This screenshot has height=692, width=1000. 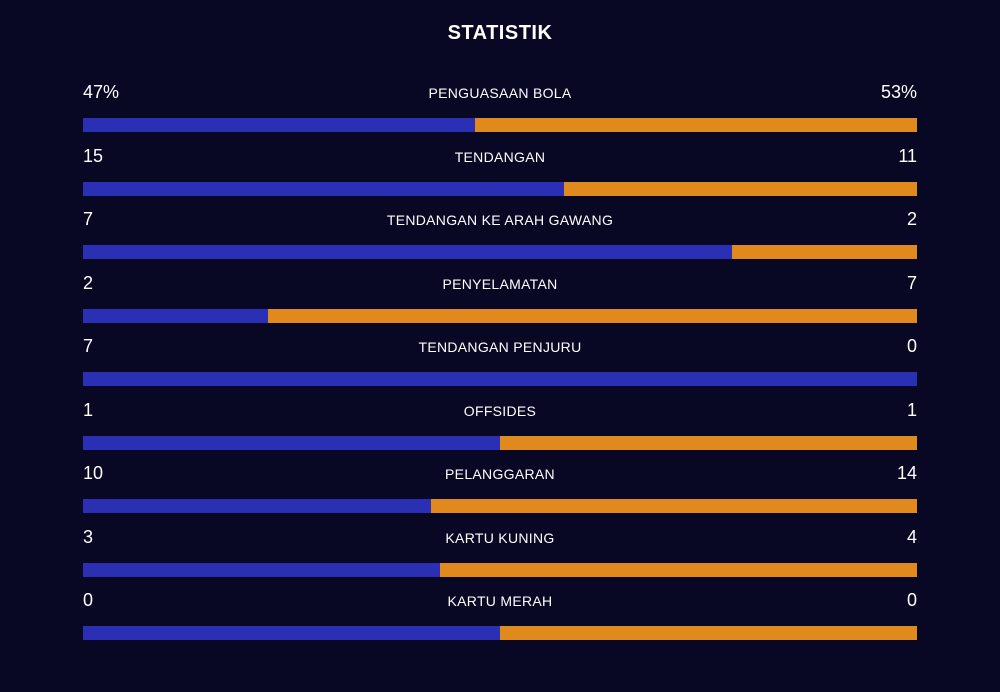 What do you see at coordinates (500, 93) in the screenshot?
I see `stat-label: PENGUASAAN BOLA` at bounding box center [500, 93].